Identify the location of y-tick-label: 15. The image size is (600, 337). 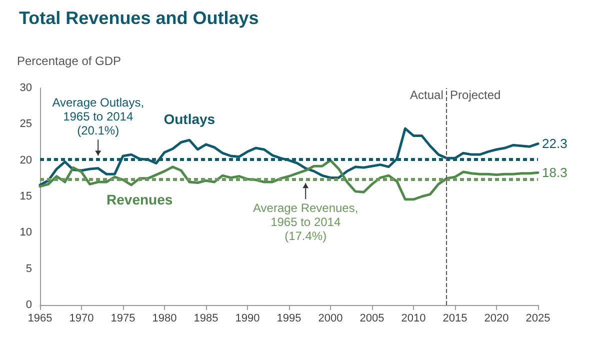
(26, 196).